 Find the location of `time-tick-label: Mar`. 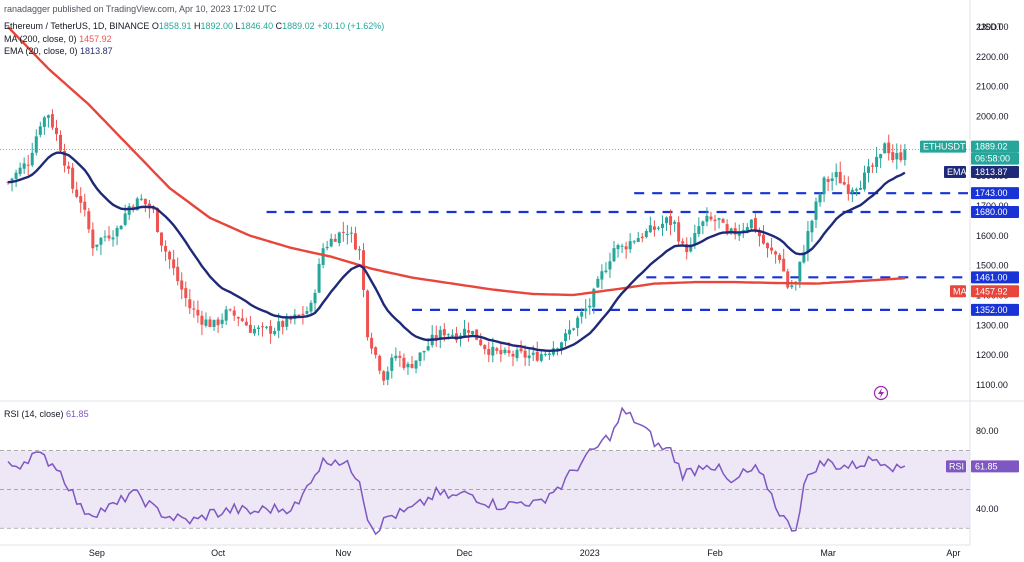

time-tick-label: Mar is located at coordinates (828, 553).